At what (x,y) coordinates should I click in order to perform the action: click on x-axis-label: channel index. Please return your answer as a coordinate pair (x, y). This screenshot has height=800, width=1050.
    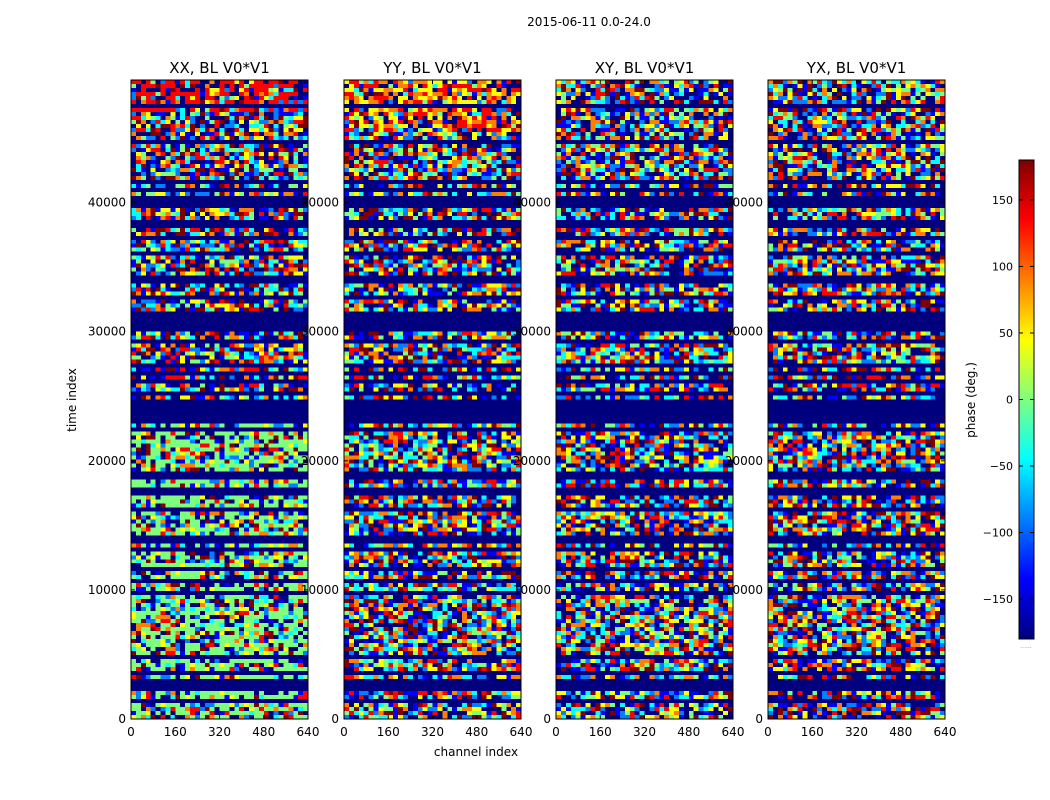
    Looking at the image, I should click on (476, 752).